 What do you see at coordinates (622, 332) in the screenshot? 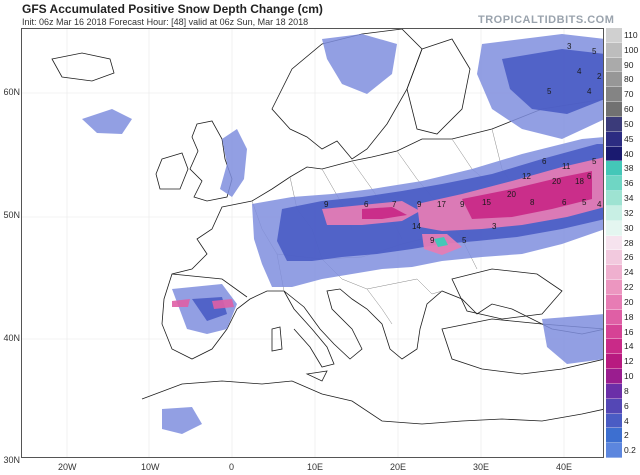
I see `legend-row: 16` at bounding box center [622, 332].